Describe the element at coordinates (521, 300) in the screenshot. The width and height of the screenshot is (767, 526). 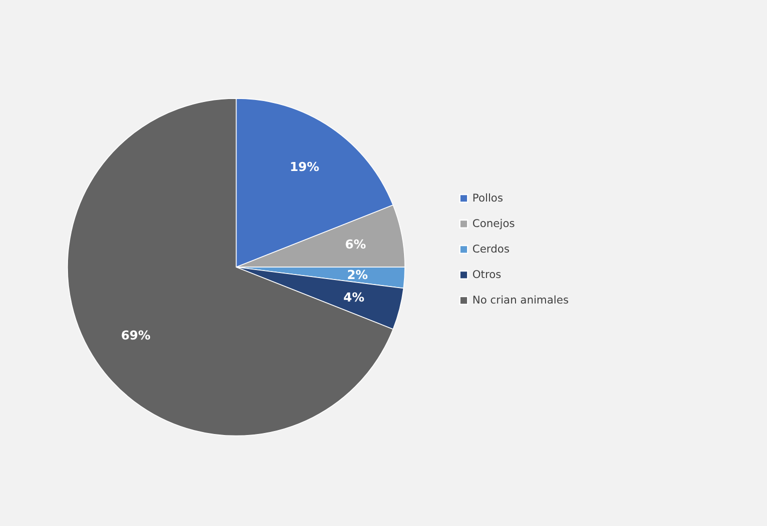
I see `legend-label: No crian animales` at that location.